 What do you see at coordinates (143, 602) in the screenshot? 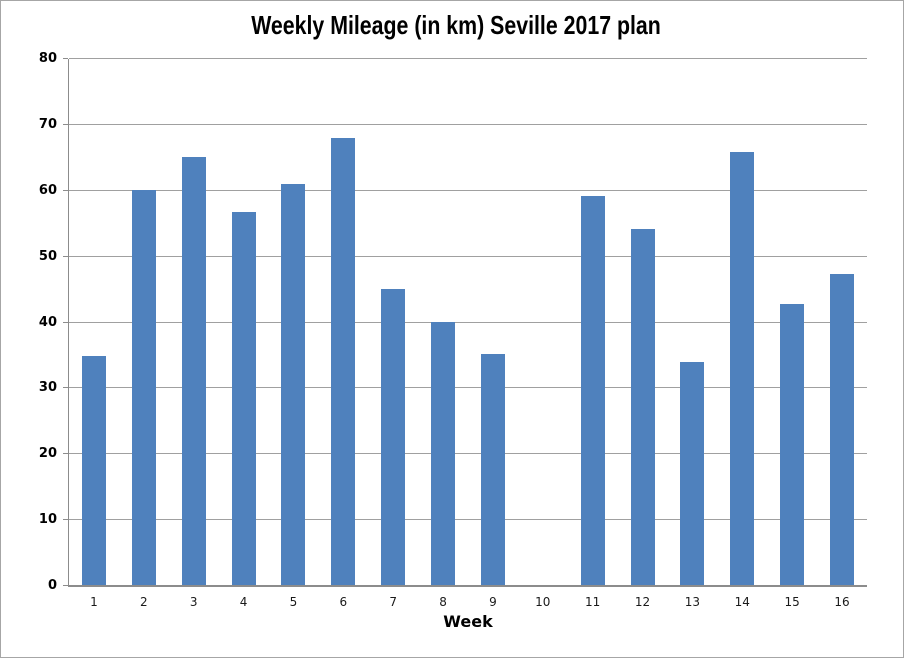
I see `x-tick-label-2: 2` at bounding box center [143, 602].